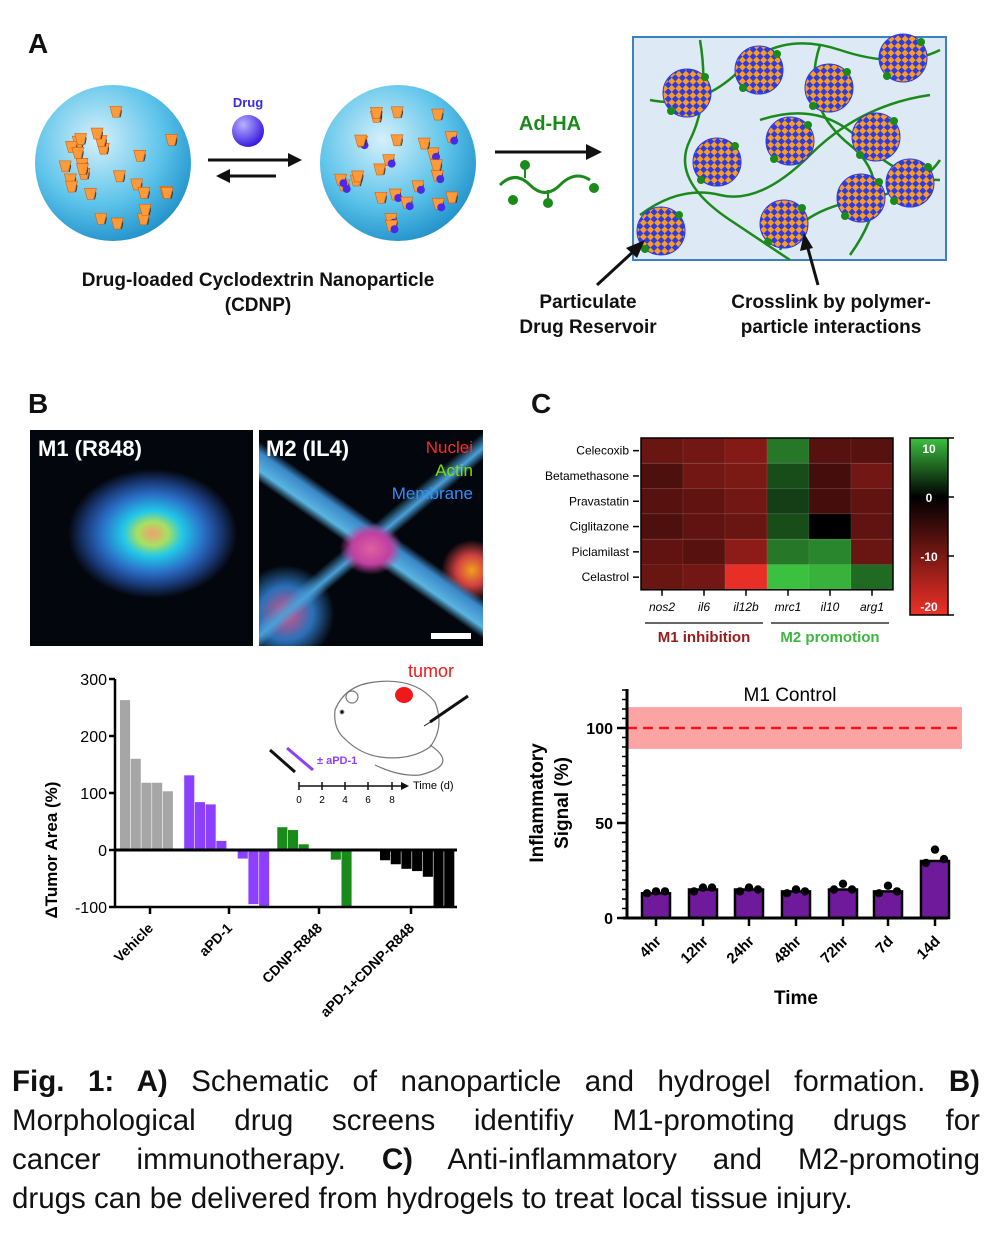  I want to click on caption-bold: B), so click(964, 1081).